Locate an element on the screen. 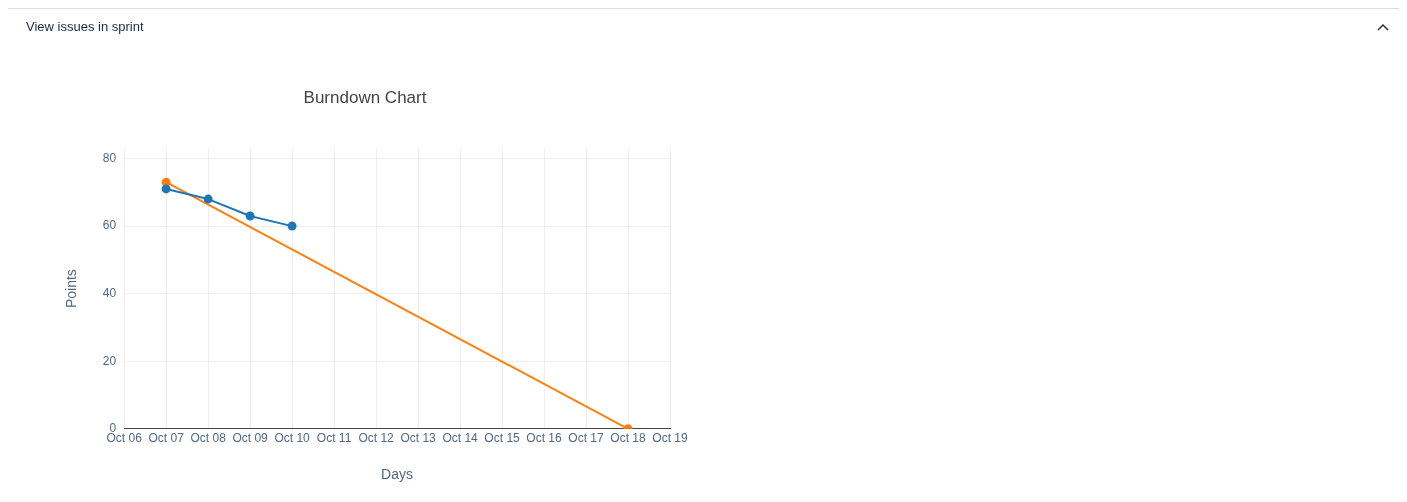 This screenshot has width=1407, height=502. x-tick-label: Oct 06 is located at coordinates (124, 438).